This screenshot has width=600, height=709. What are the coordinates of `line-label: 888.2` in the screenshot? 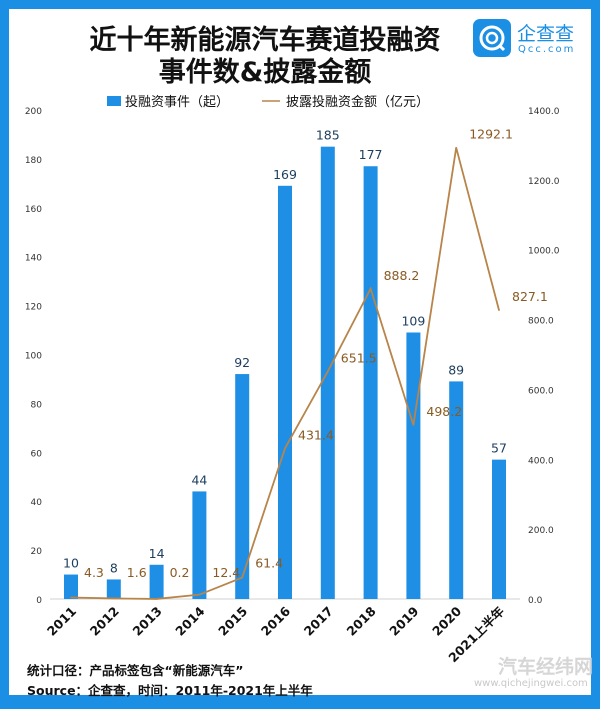 It's located at (402, 275).